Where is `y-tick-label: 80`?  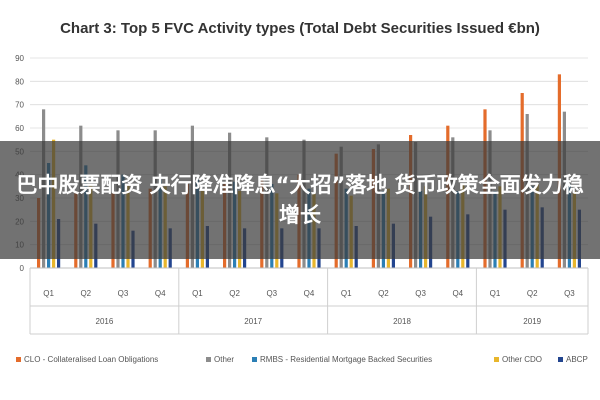 y-tick-label: 80 is located at coordinates (19, 81).